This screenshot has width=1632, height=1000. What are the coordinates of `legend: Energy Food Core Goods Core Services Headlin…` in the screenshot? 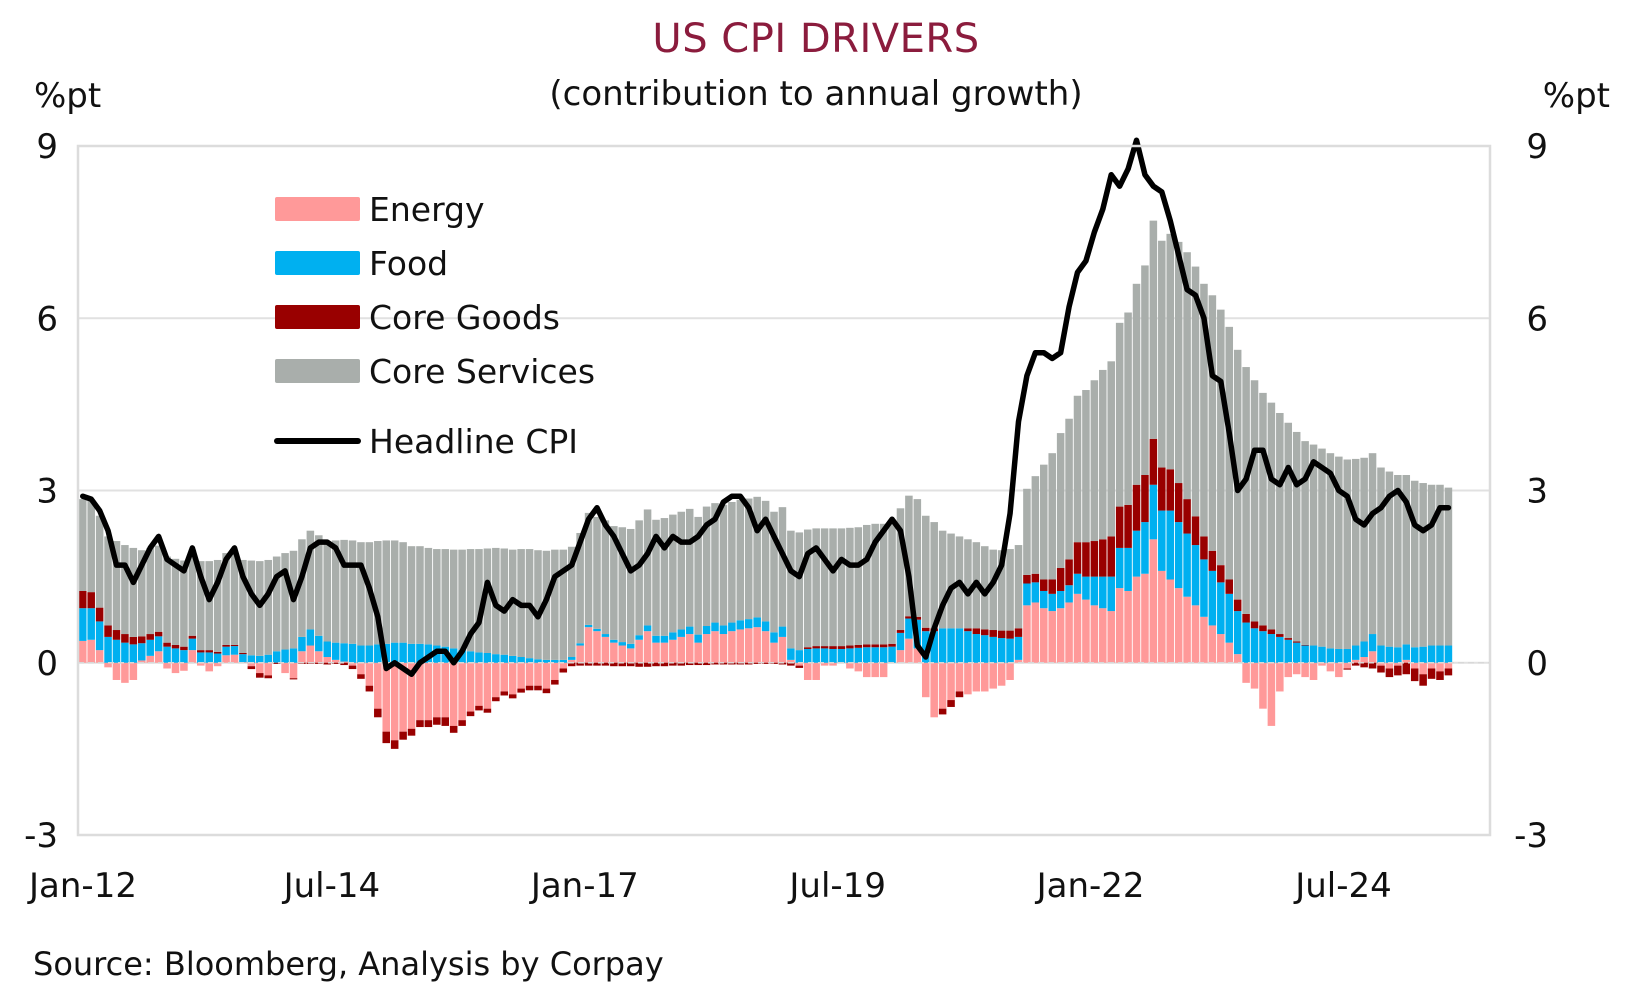 It's located at (434, 325).